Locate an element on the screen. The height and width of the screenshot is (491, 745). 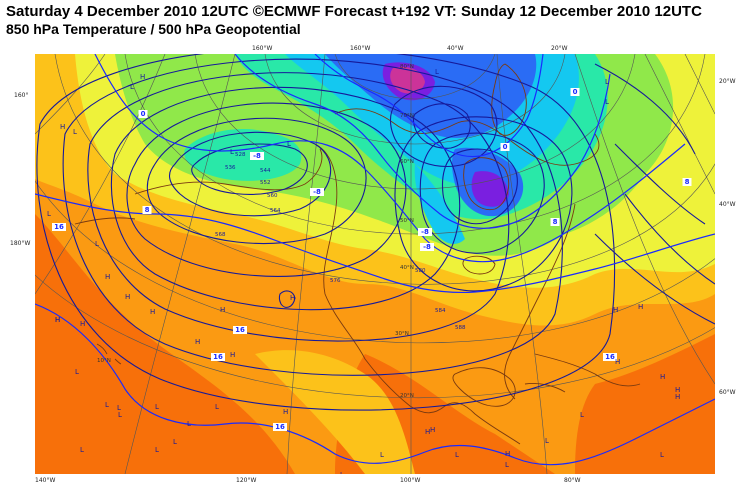
coastline-arctic is located at coordinates (467, 137).